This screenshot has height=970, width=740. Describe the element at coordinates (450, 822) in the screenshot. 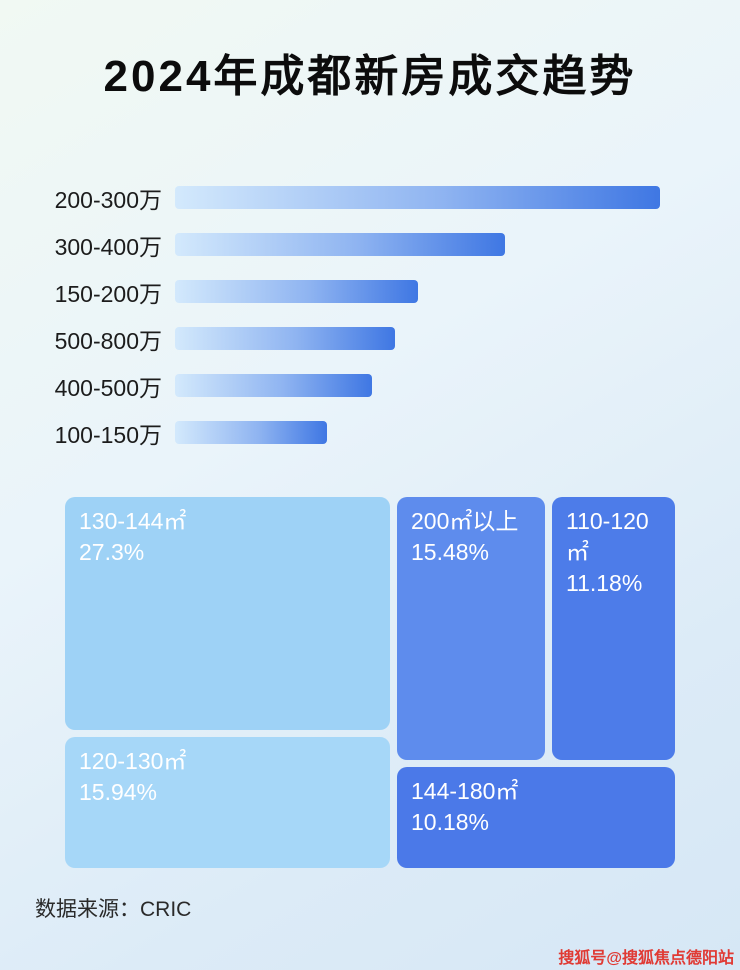

I see `treemap-block-percent: 10.18%` at that location.